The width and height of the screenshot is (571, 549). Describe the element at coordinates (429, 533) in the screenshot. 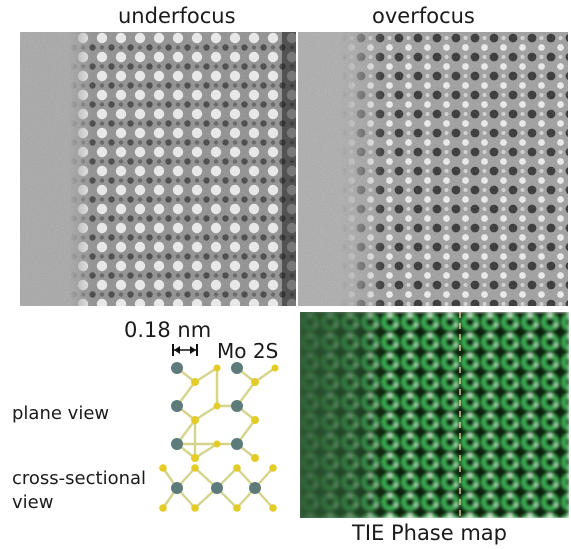

I see `tie-phase-map-caption: TIE Phase map` at that location.